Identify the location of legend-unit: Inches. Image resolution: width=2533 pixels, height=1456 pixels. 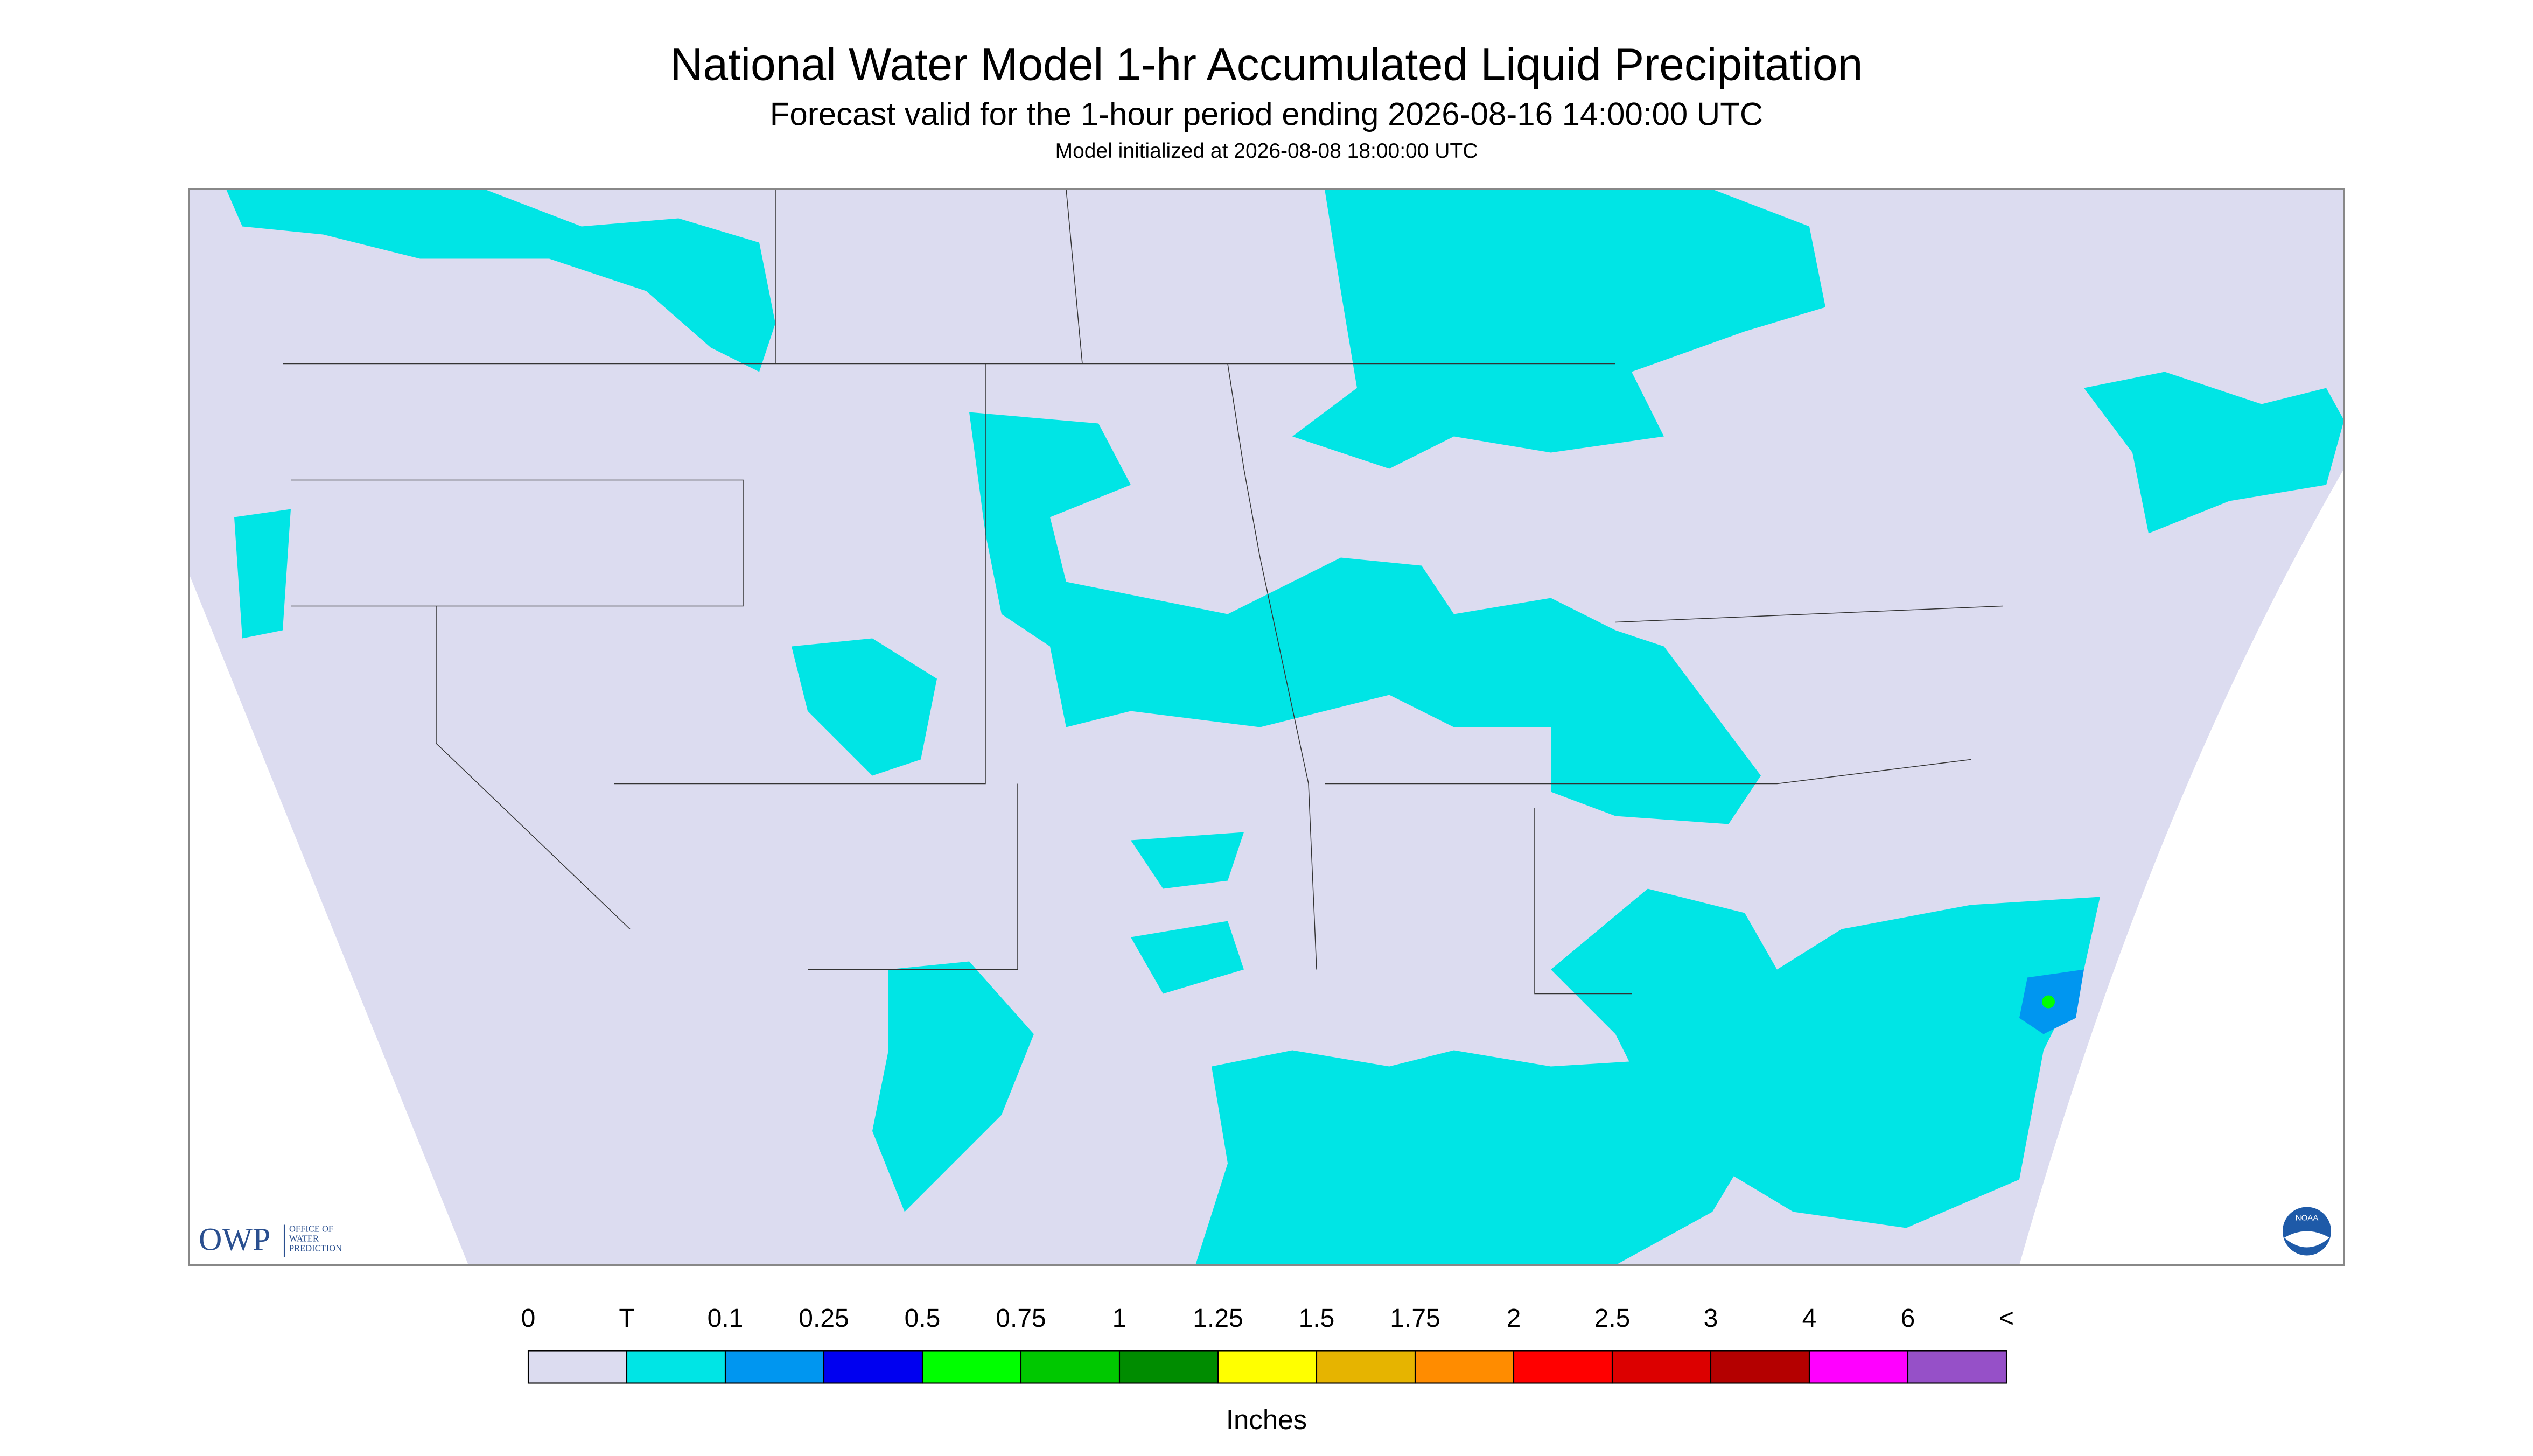
(1266, 1419).